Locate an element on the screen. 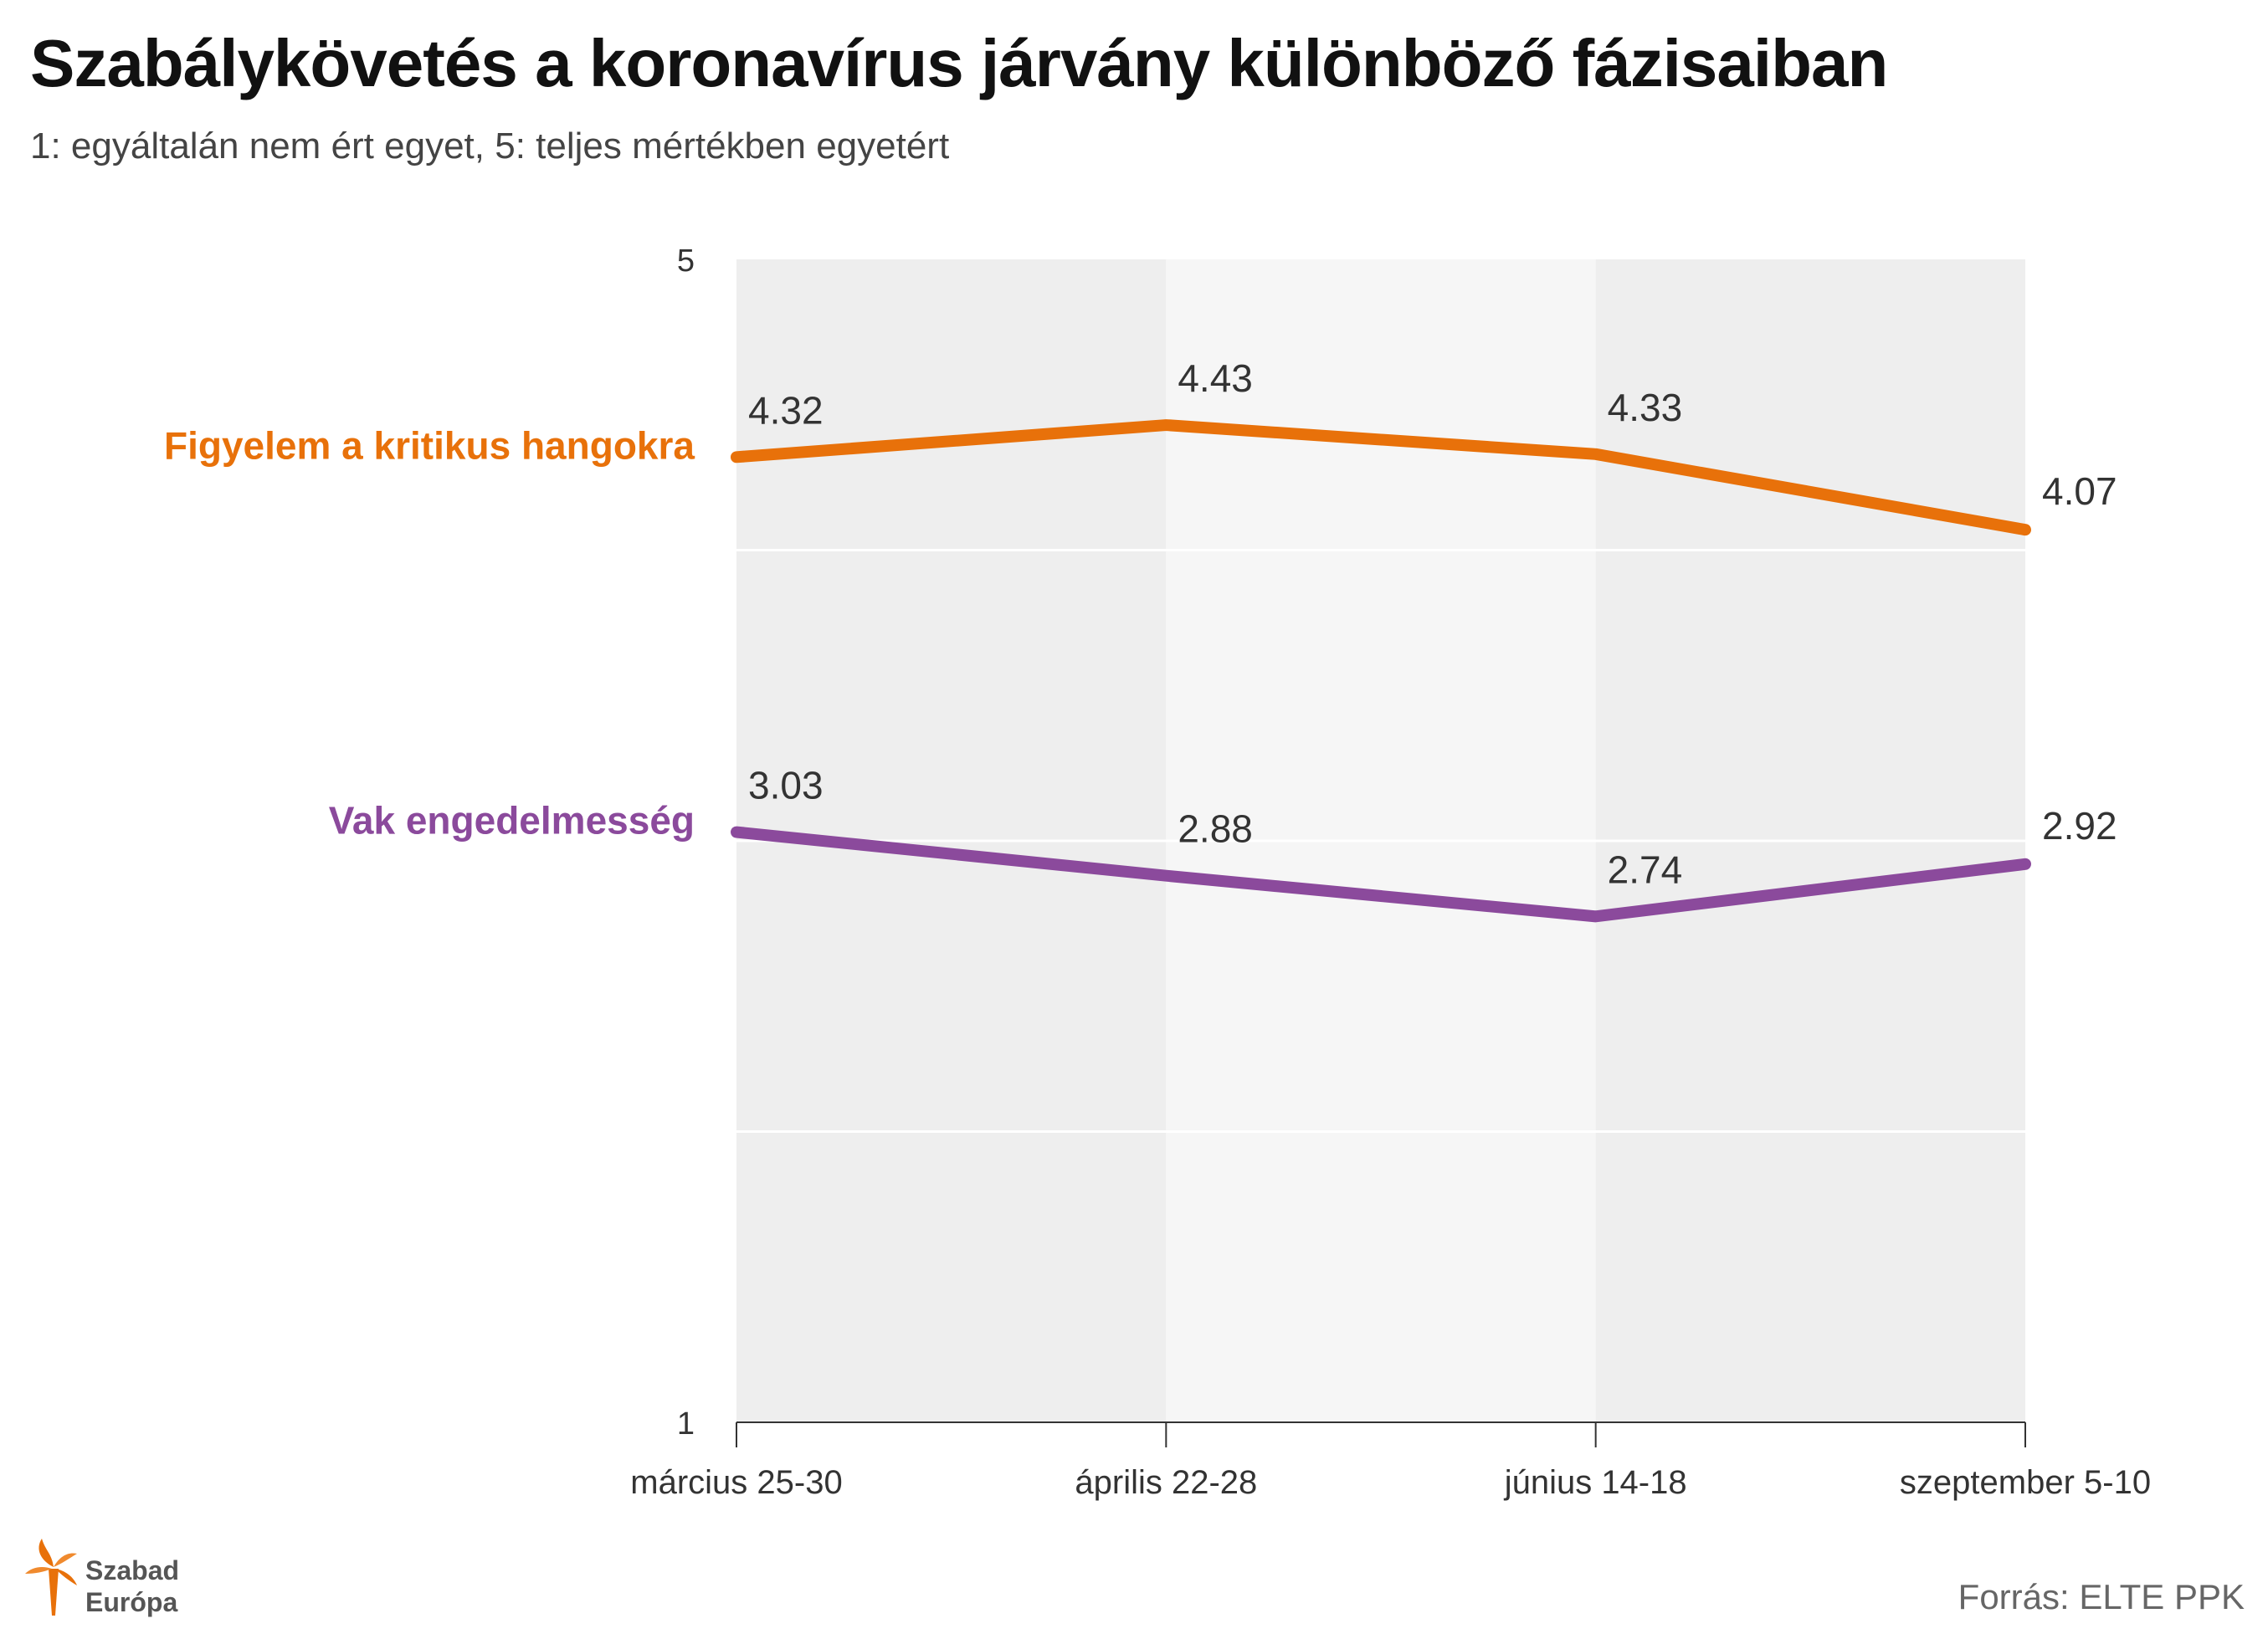 This screenshot has width=2268, height=1639. logo-line-2: Európa is located at coordinates (131, 1602).